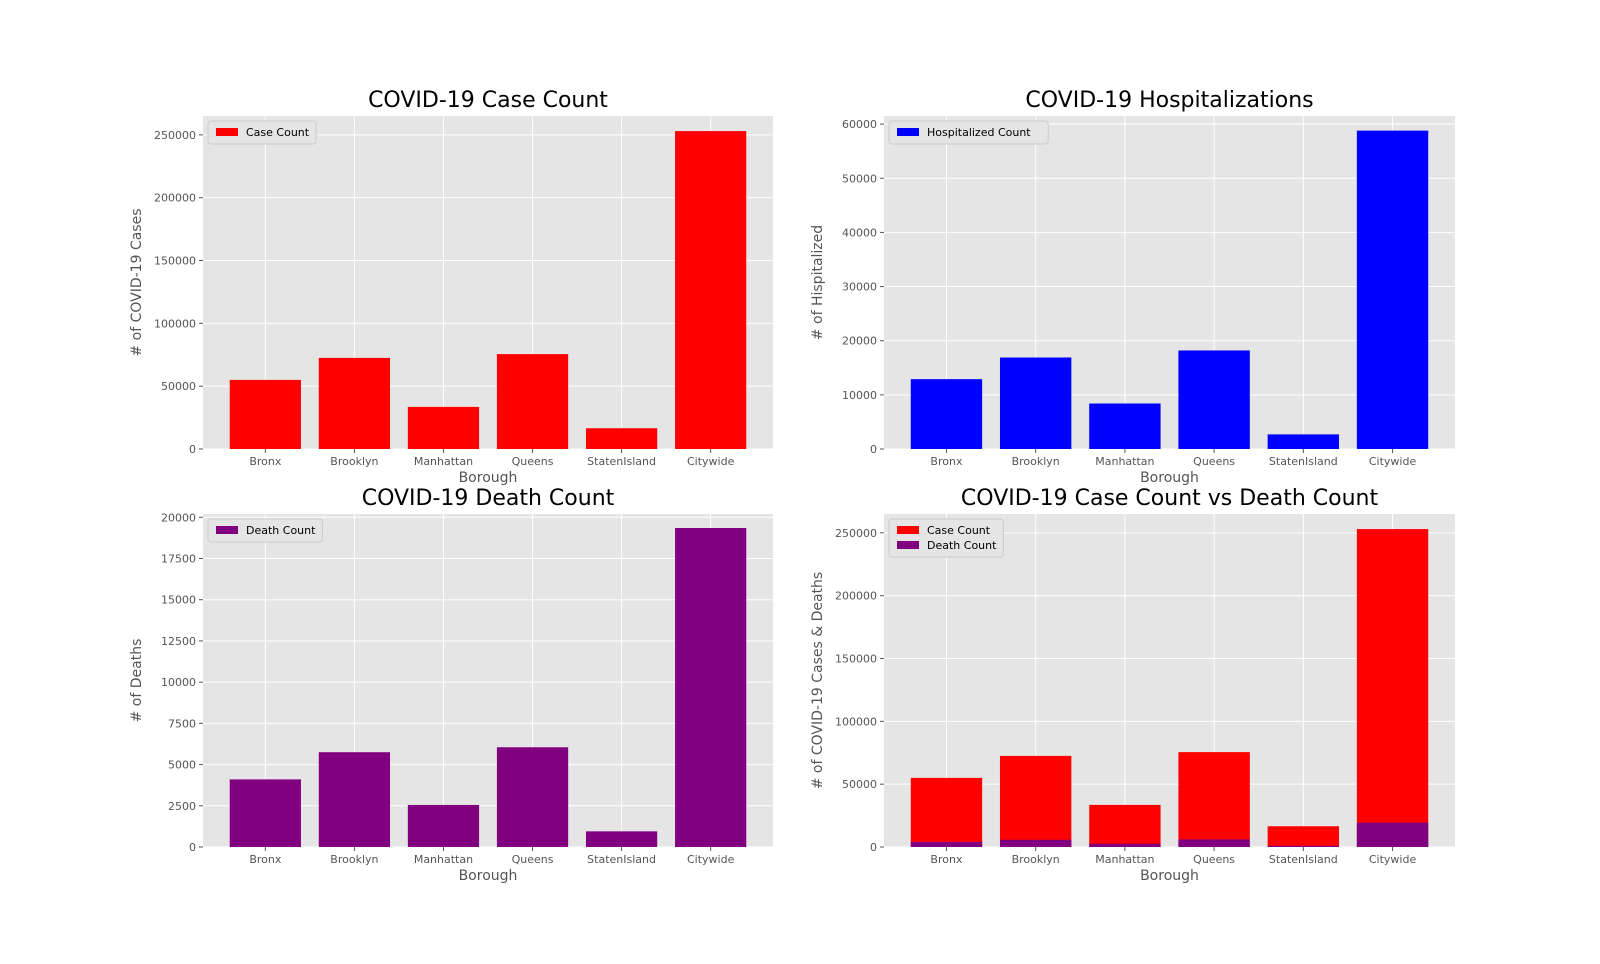 This screenshot has height=964, width=1600. Describe the element at coordinates (979, 132) in the screenshot. I see `legend-entry: Hospitalized Count` at that location.